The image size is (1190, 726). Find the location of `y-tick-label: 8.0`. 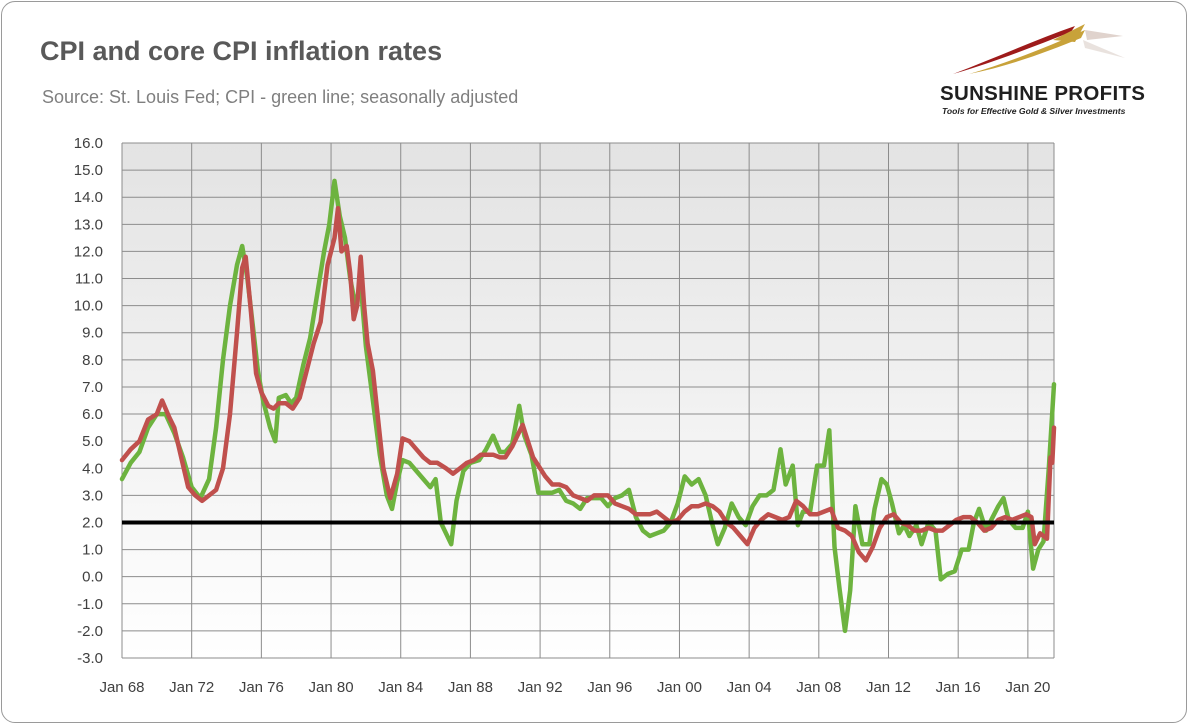

y-tick-label: 8.0 is located at coordinates (92, 360).